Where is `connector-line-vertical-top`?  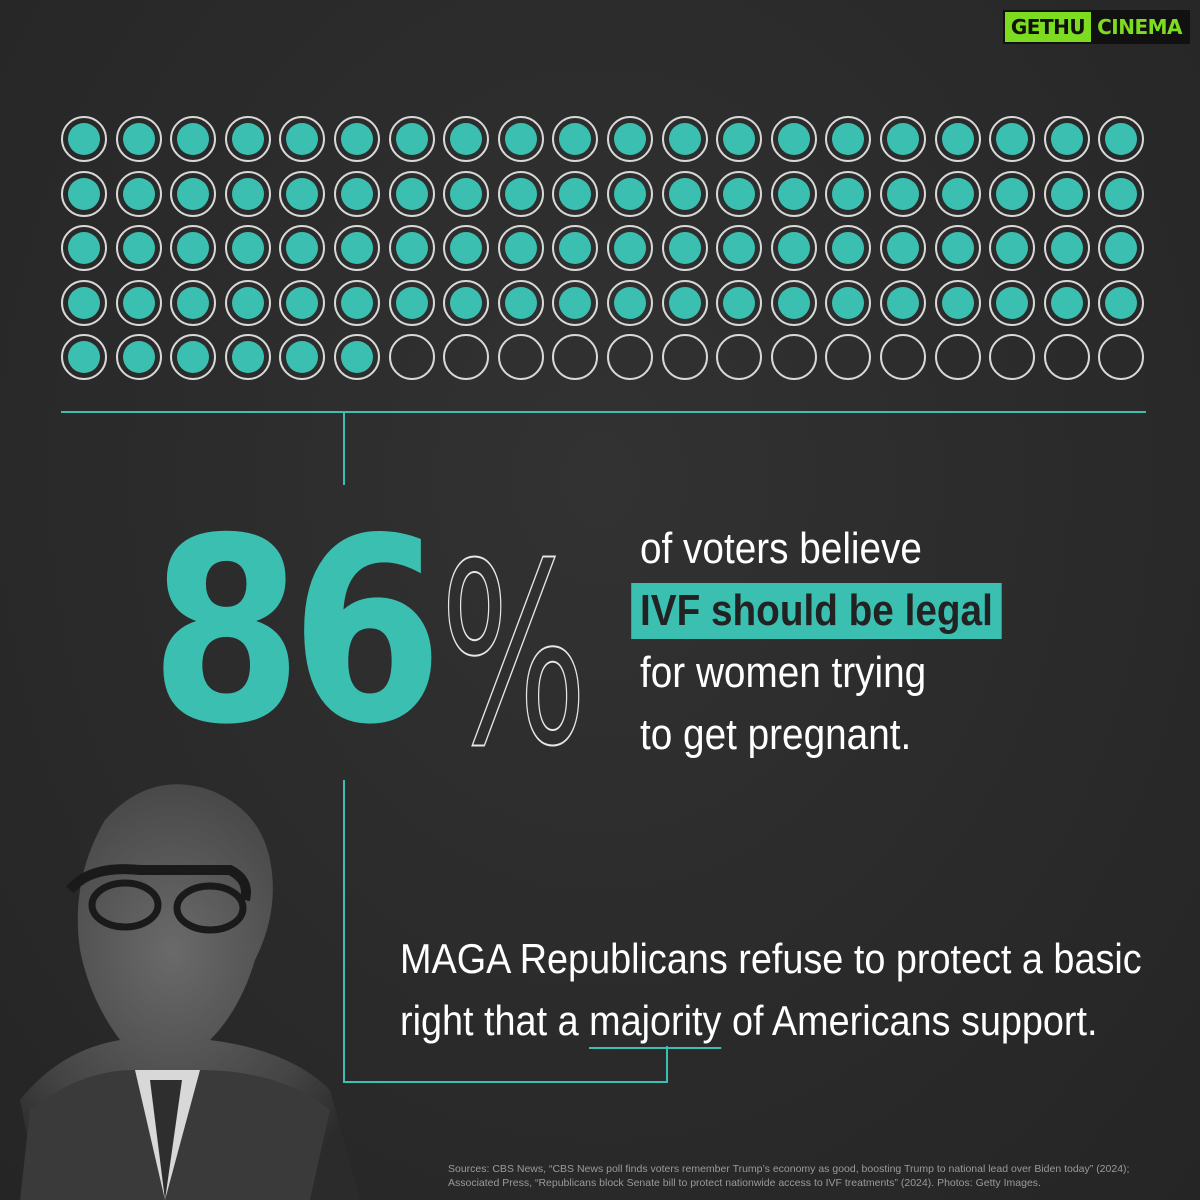
connector-line-vertical-top is located at coordinates (344, 448).